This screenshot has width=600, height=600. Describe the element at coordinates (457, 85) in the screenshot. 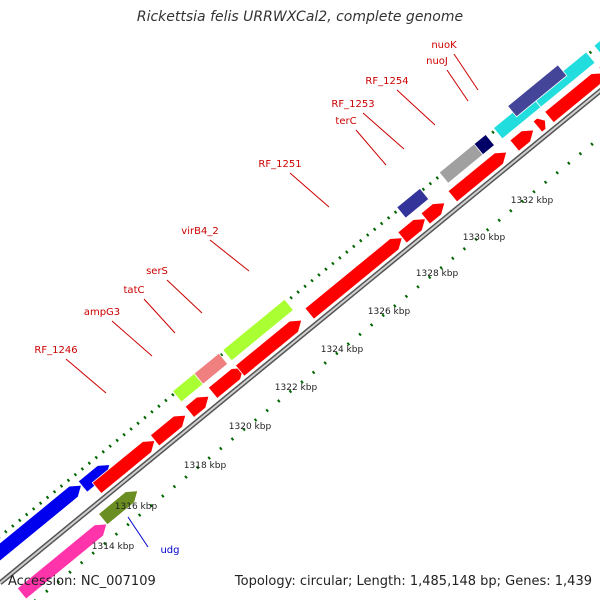

I see `leader-nuoJ` at that location.